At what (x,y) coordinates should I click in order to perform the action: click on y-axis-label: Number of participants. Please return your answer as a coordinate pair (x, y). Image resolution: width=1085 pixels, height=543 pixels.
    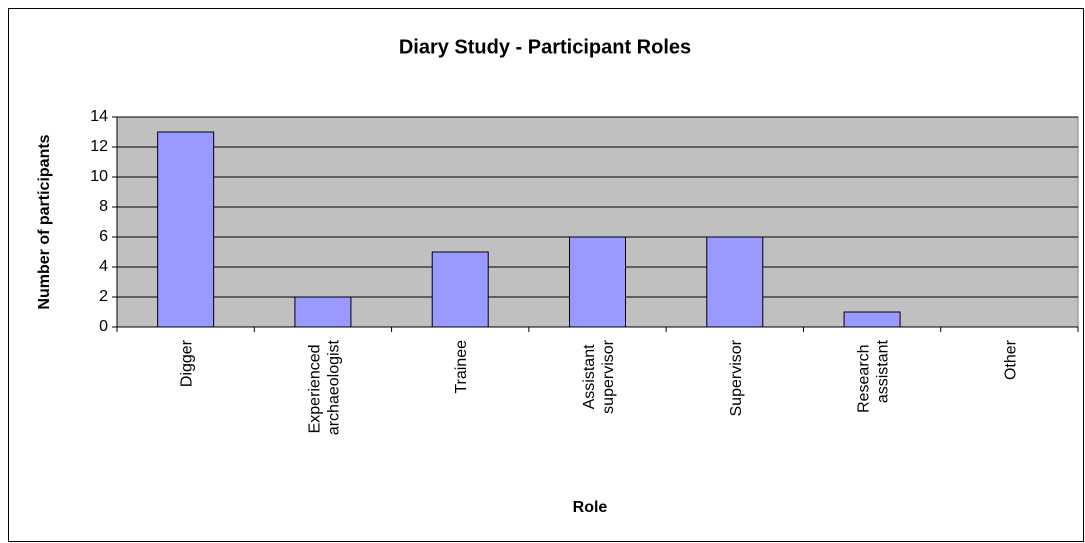
    Looking at the image, I should click on (44, 221).